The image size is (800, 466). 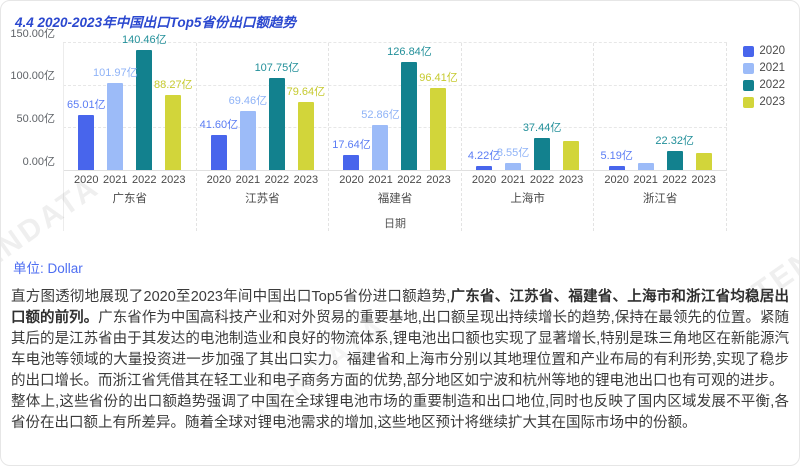 I want to click on bar-slot: 22.32亿, so click(x=674, y=106).